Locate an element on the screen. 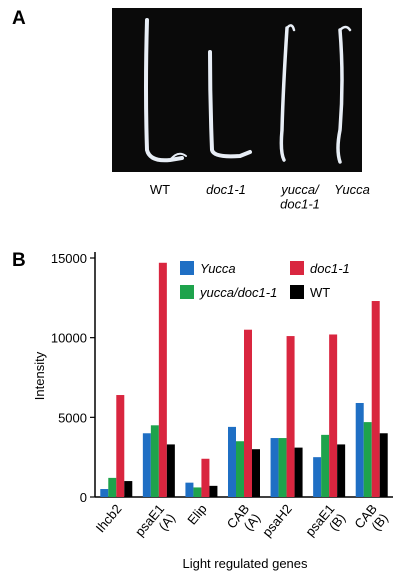  y-axis-label: Intensity is located at coordinates (39, 375).